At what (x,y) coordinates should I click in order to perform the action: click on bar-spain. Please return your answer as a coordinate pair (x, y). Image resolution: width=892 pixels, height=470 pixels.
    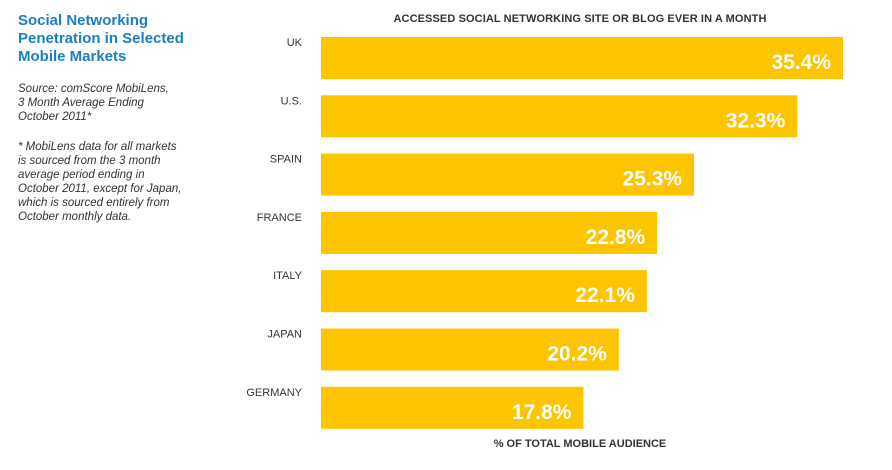
    Looking at the image, I should click on (508, 174).